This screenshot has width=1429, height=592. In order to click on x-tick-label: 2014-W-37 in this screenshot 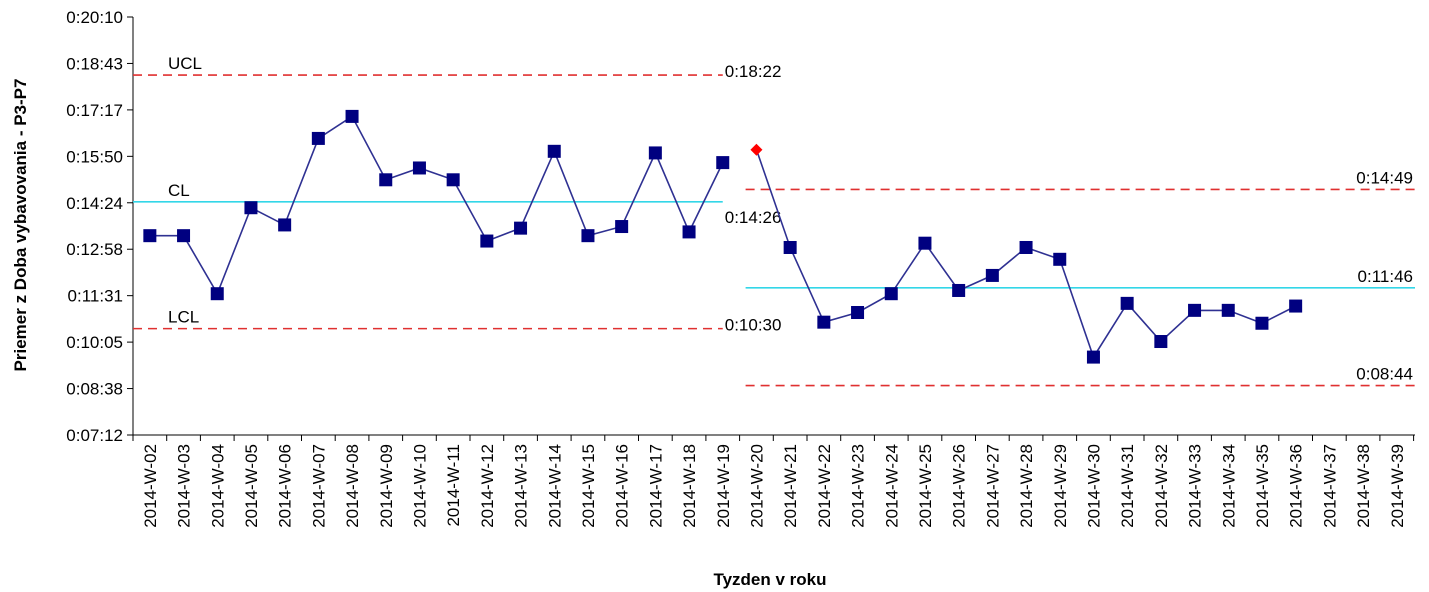, I will do `click(1329, 486)`.